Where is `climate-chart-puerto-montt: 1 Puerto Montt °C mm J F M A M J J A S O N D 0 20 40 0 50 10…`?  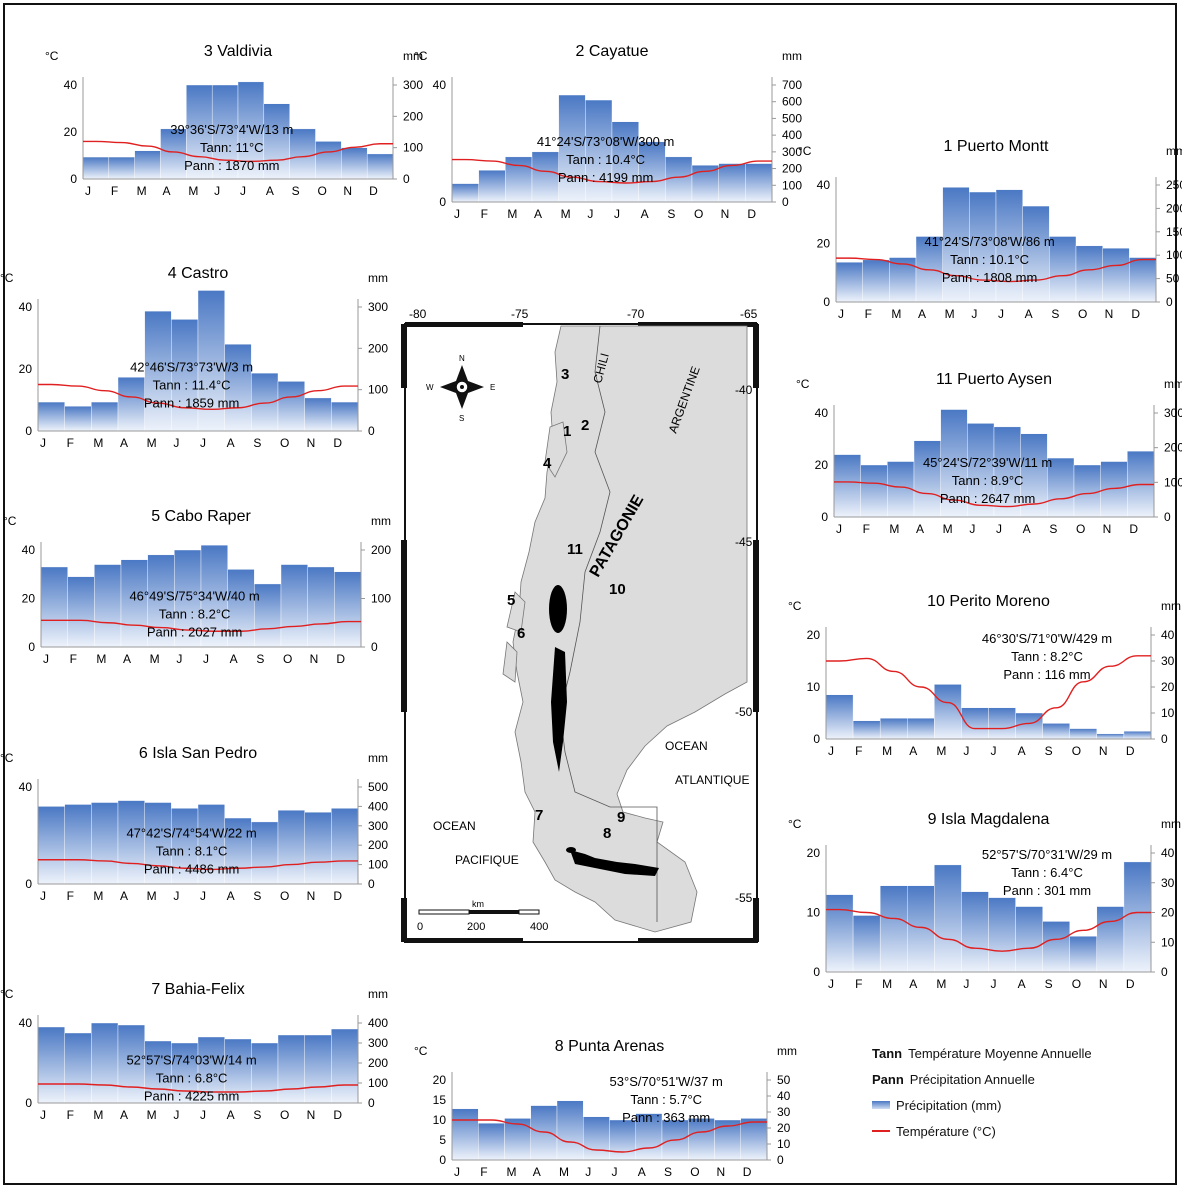 climate-chart-puerto-montt: 1 Puerto Montt °C mm J F M A M J J A S O N D 0 20 40 0 50 10… is located at coordinates (990, 229).